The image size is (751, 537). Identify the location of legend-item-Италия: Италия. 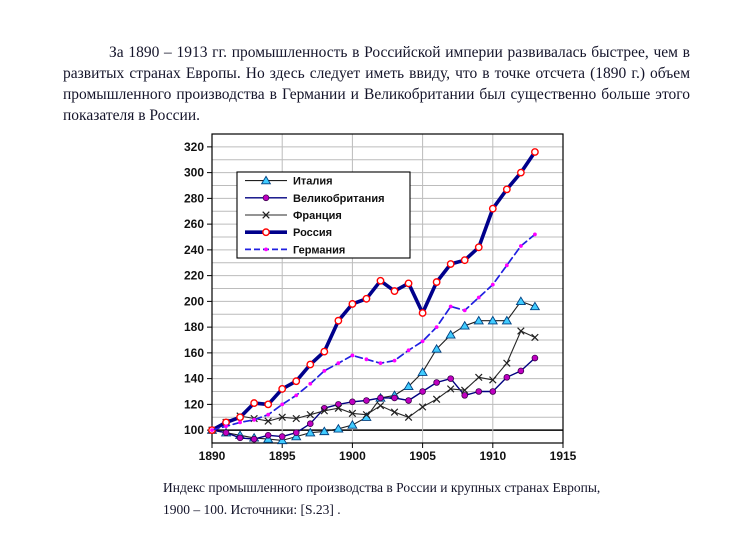
(289, 181).